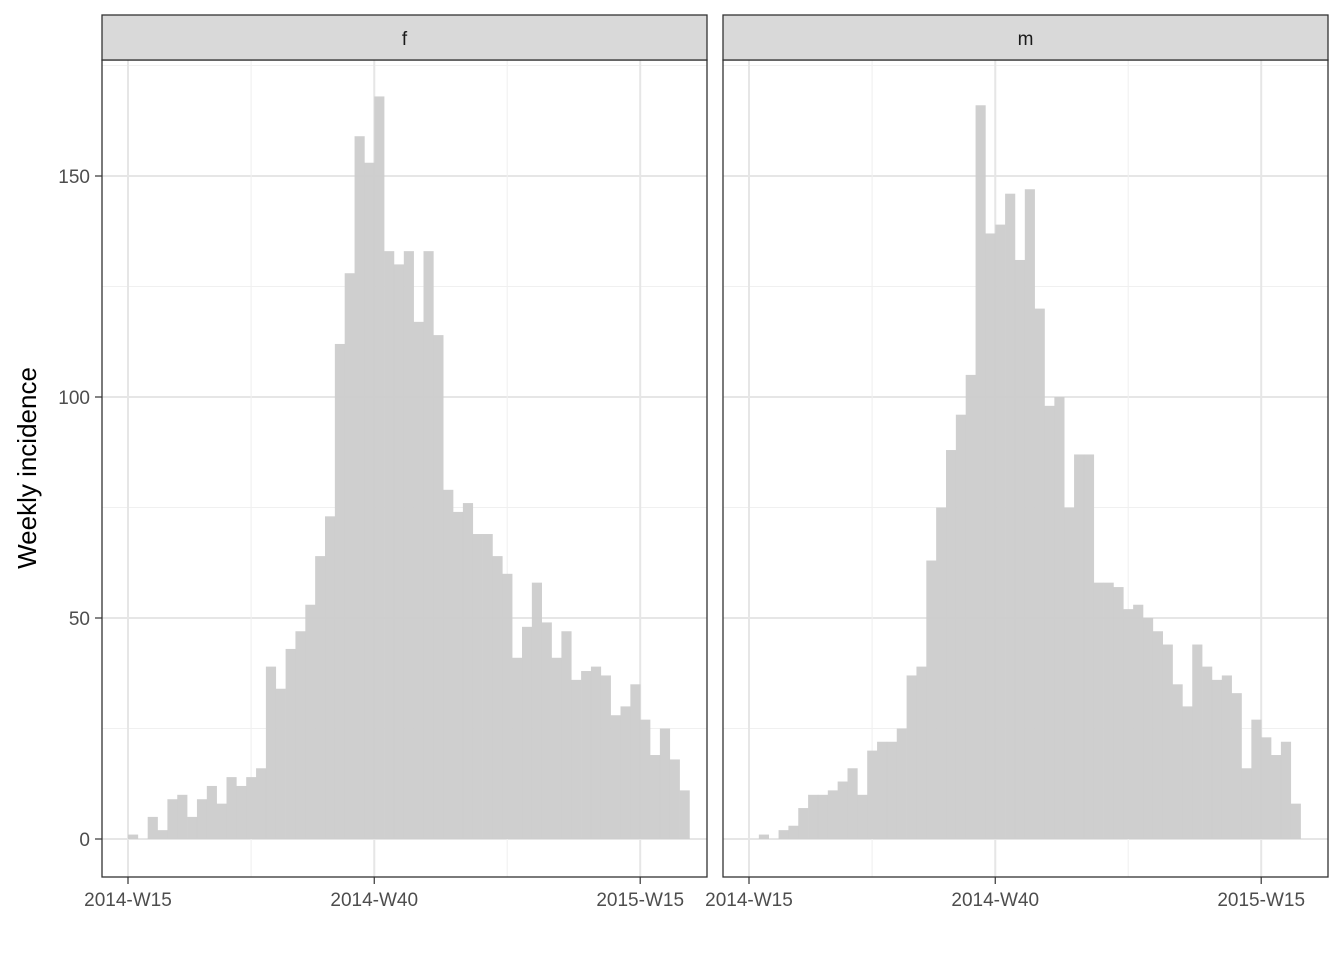  Describe the element at coordinates (128, 900) in the screenshot. I see `x-tick-label: 2014-W15` at that location.